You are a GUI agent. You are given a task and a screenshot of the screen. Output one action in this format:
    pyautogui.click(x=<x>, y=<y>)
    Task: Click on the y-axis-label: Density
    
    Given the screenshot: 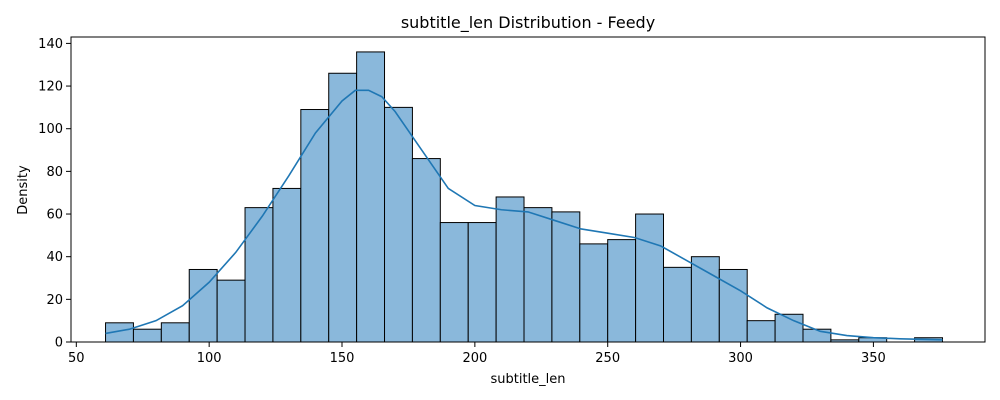 What is the action you would take?
    pyautogui.click(x=23, y=190)
    